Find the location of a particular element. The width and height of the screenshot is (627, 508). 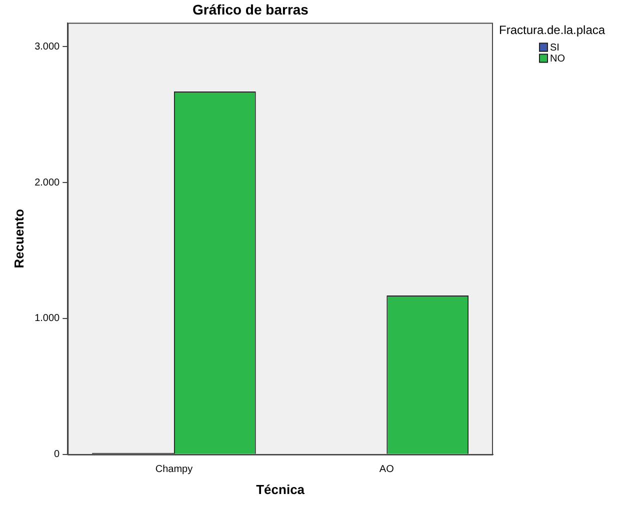

y-tick-label: 1.000 is located at coordinates (47, 318).